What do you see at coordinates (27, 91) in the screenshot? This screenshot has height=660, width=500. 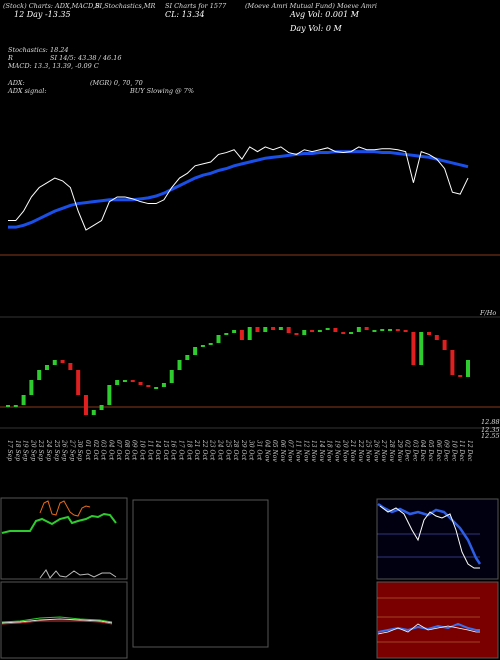 I see `adx-signal-label: ADX signal:` at bounding box center [27, 91].